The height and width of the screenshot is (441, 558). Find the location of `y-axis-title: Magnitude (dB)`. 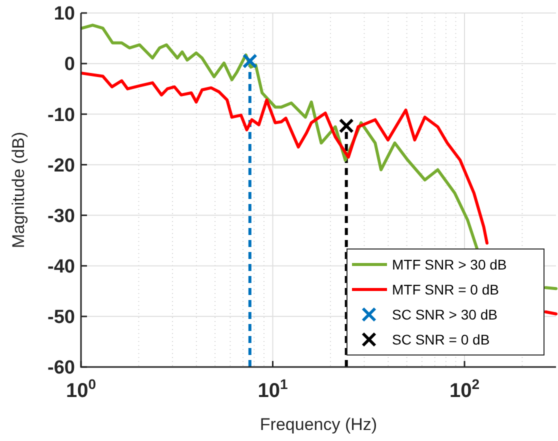

y-axis-title: Magnitude (dB) is located at coordinates (18, 190).